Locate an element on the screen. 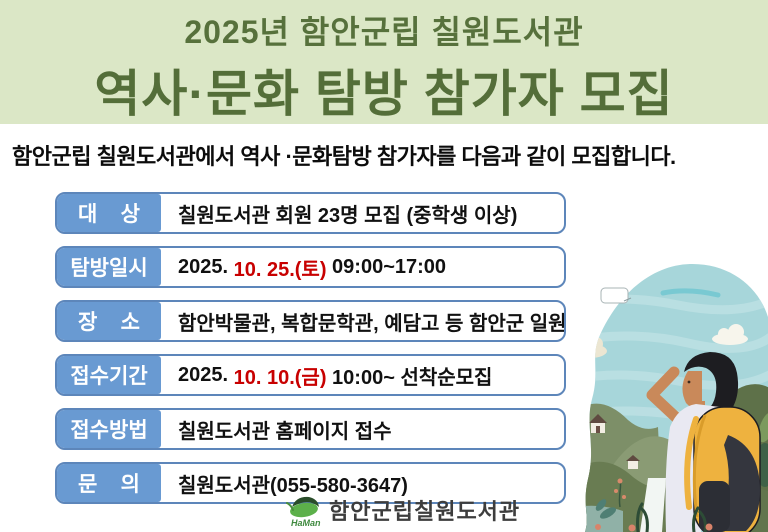 The height and width of the screenshot is (532, 768). row-place: 장 소 함안박물관, 복합문학관, 예담고 등 함안군 일원 is located at coordinates (310, 321).